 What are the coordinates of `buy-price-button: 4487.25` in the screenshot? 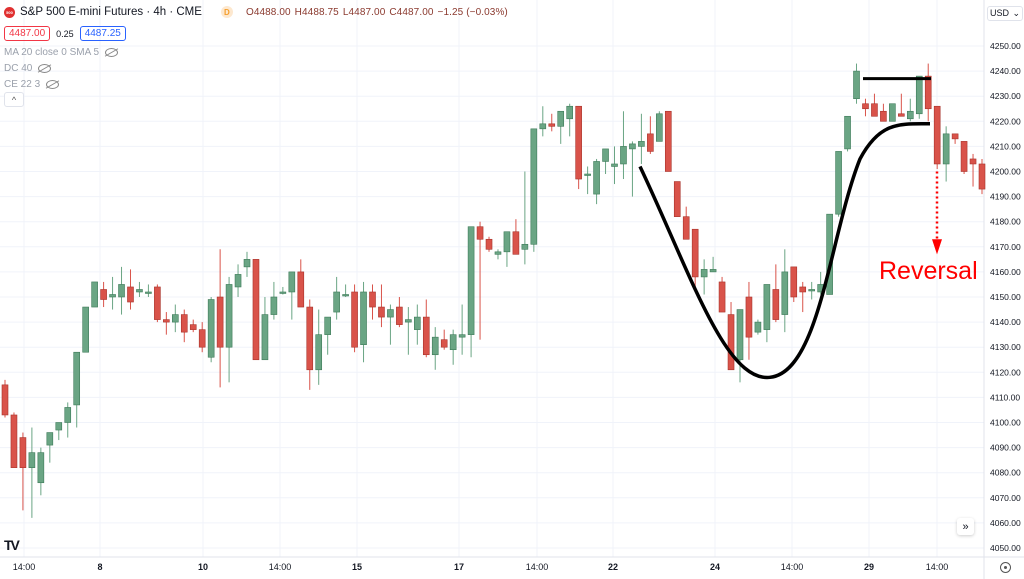 It's located at (102, 33).